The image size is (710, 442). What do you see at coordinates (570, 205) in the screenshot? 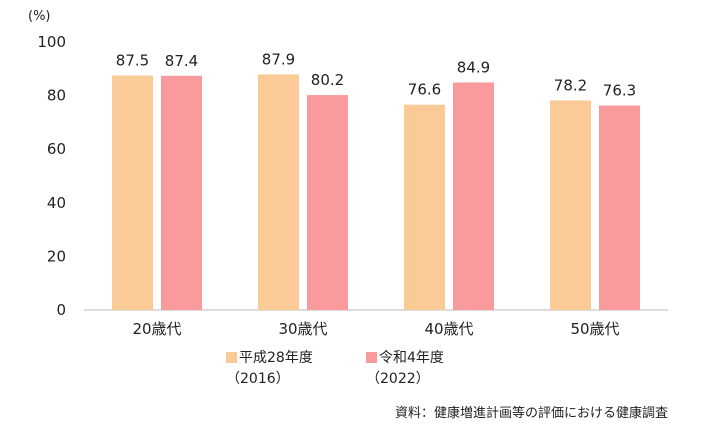
I see `bar-50歳代-series-1` at bounding box center [570, 205].